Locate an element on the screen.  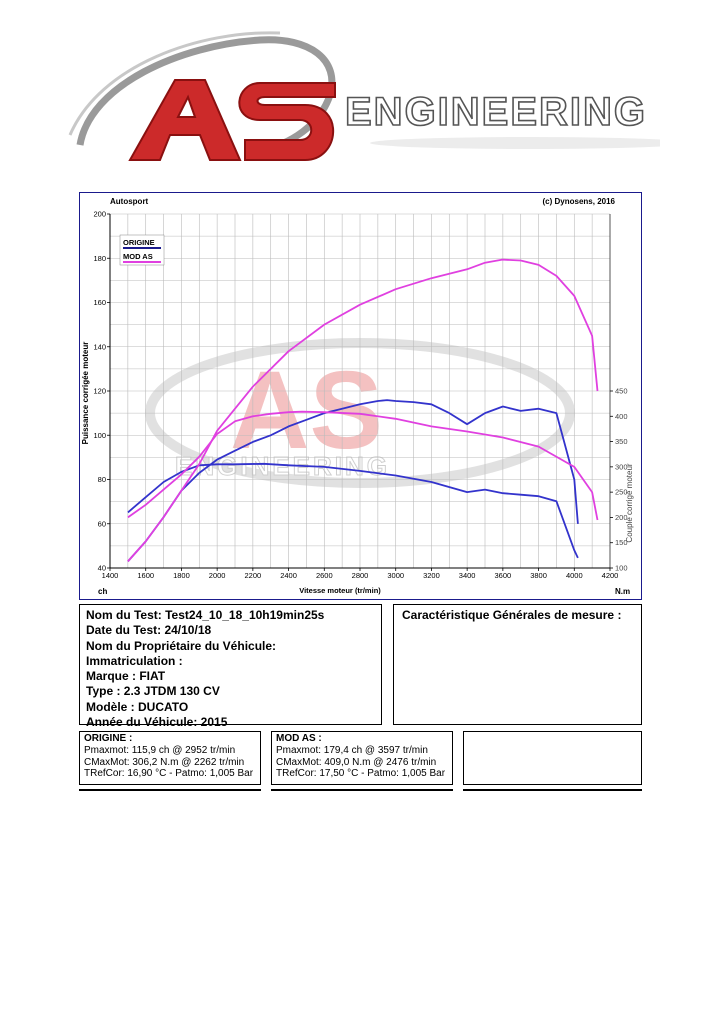
x-tick-label: 3000 is located at coordinates (395, 575).